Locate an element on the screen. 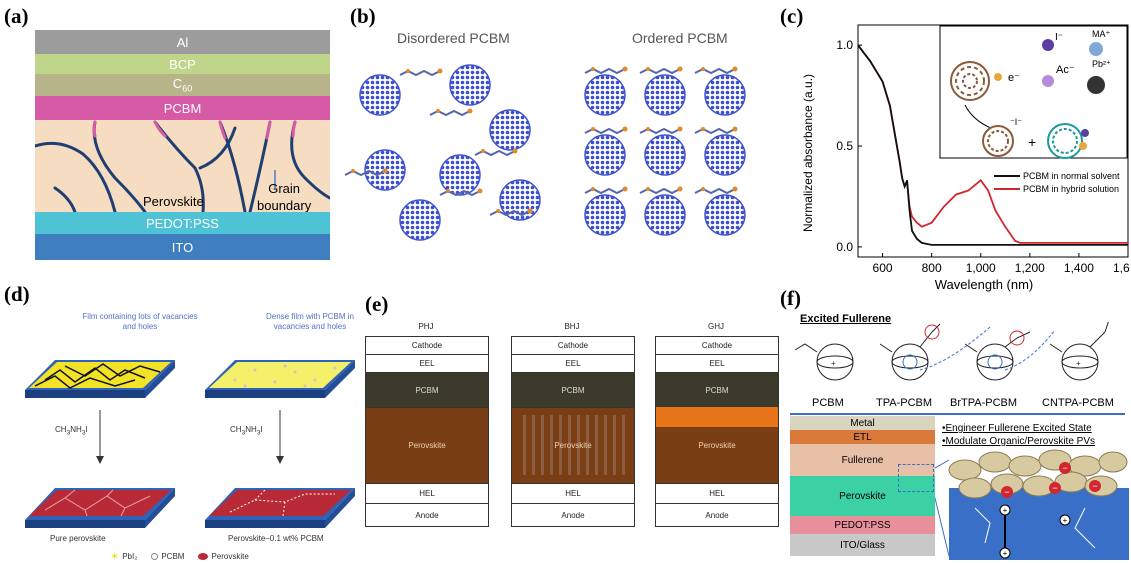 The image size is (1131, 563). arrow-right-mid: NH is located at coordinates (251, 429).